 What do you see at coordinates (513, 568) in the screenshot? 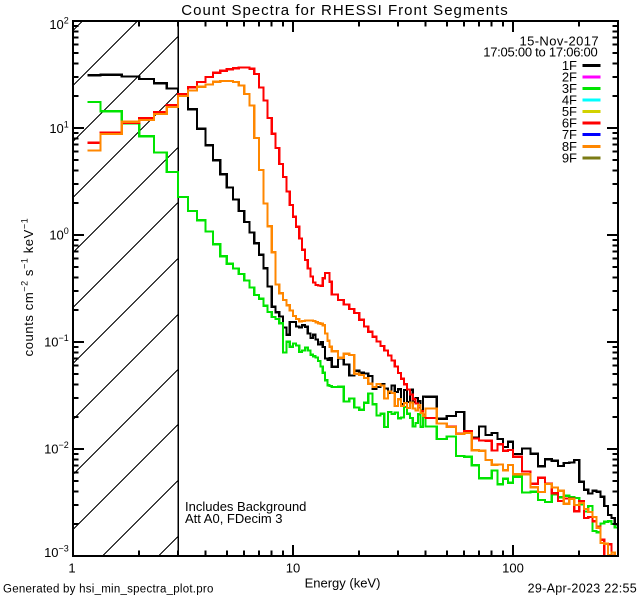
I see `svg-text: 100` at bounding box center [513, 568].